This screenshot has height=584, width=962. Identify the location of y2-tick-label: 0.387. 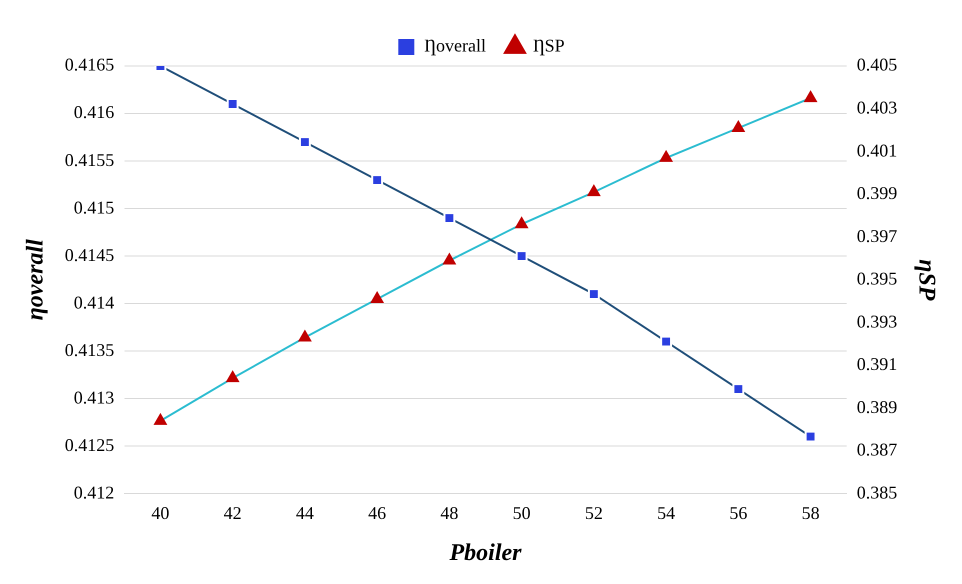
(877, 450).